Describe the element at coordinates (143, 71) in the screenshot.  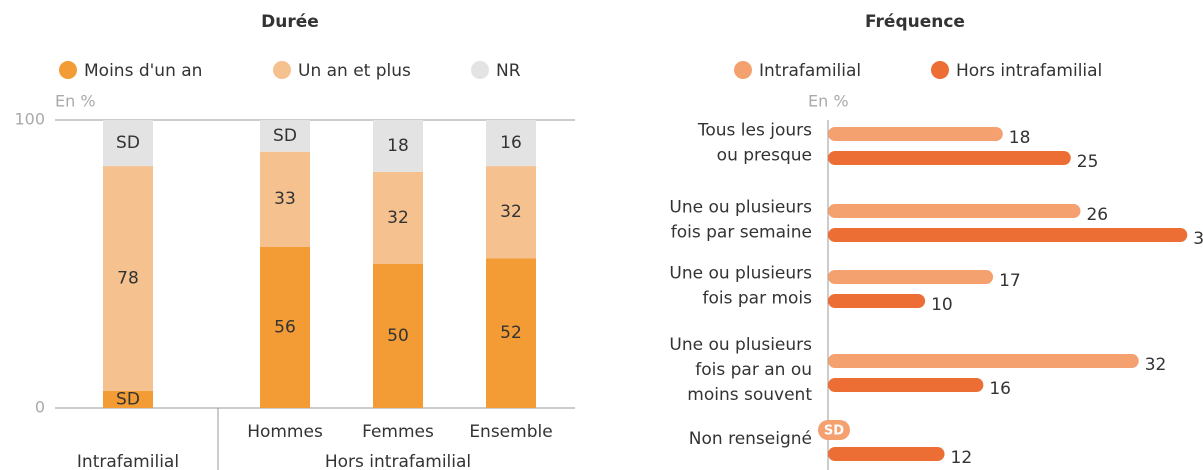
I see `legend-label: Moins d'un an` at that location.